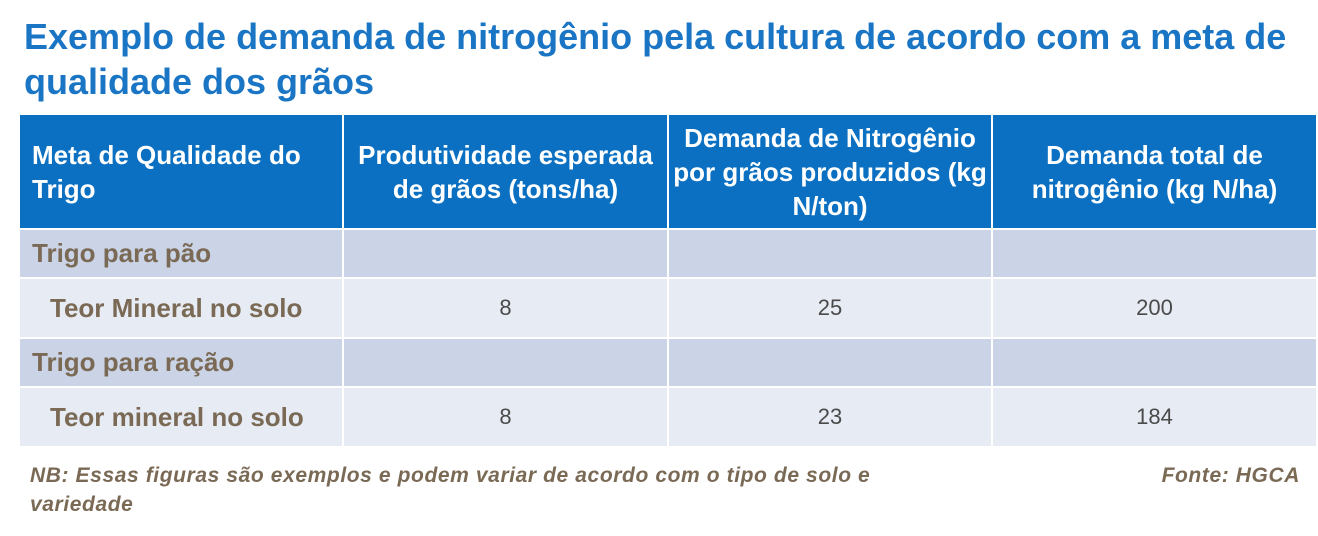  I want to click on row-label: Teor Mineral no solo, so click(181, 308).